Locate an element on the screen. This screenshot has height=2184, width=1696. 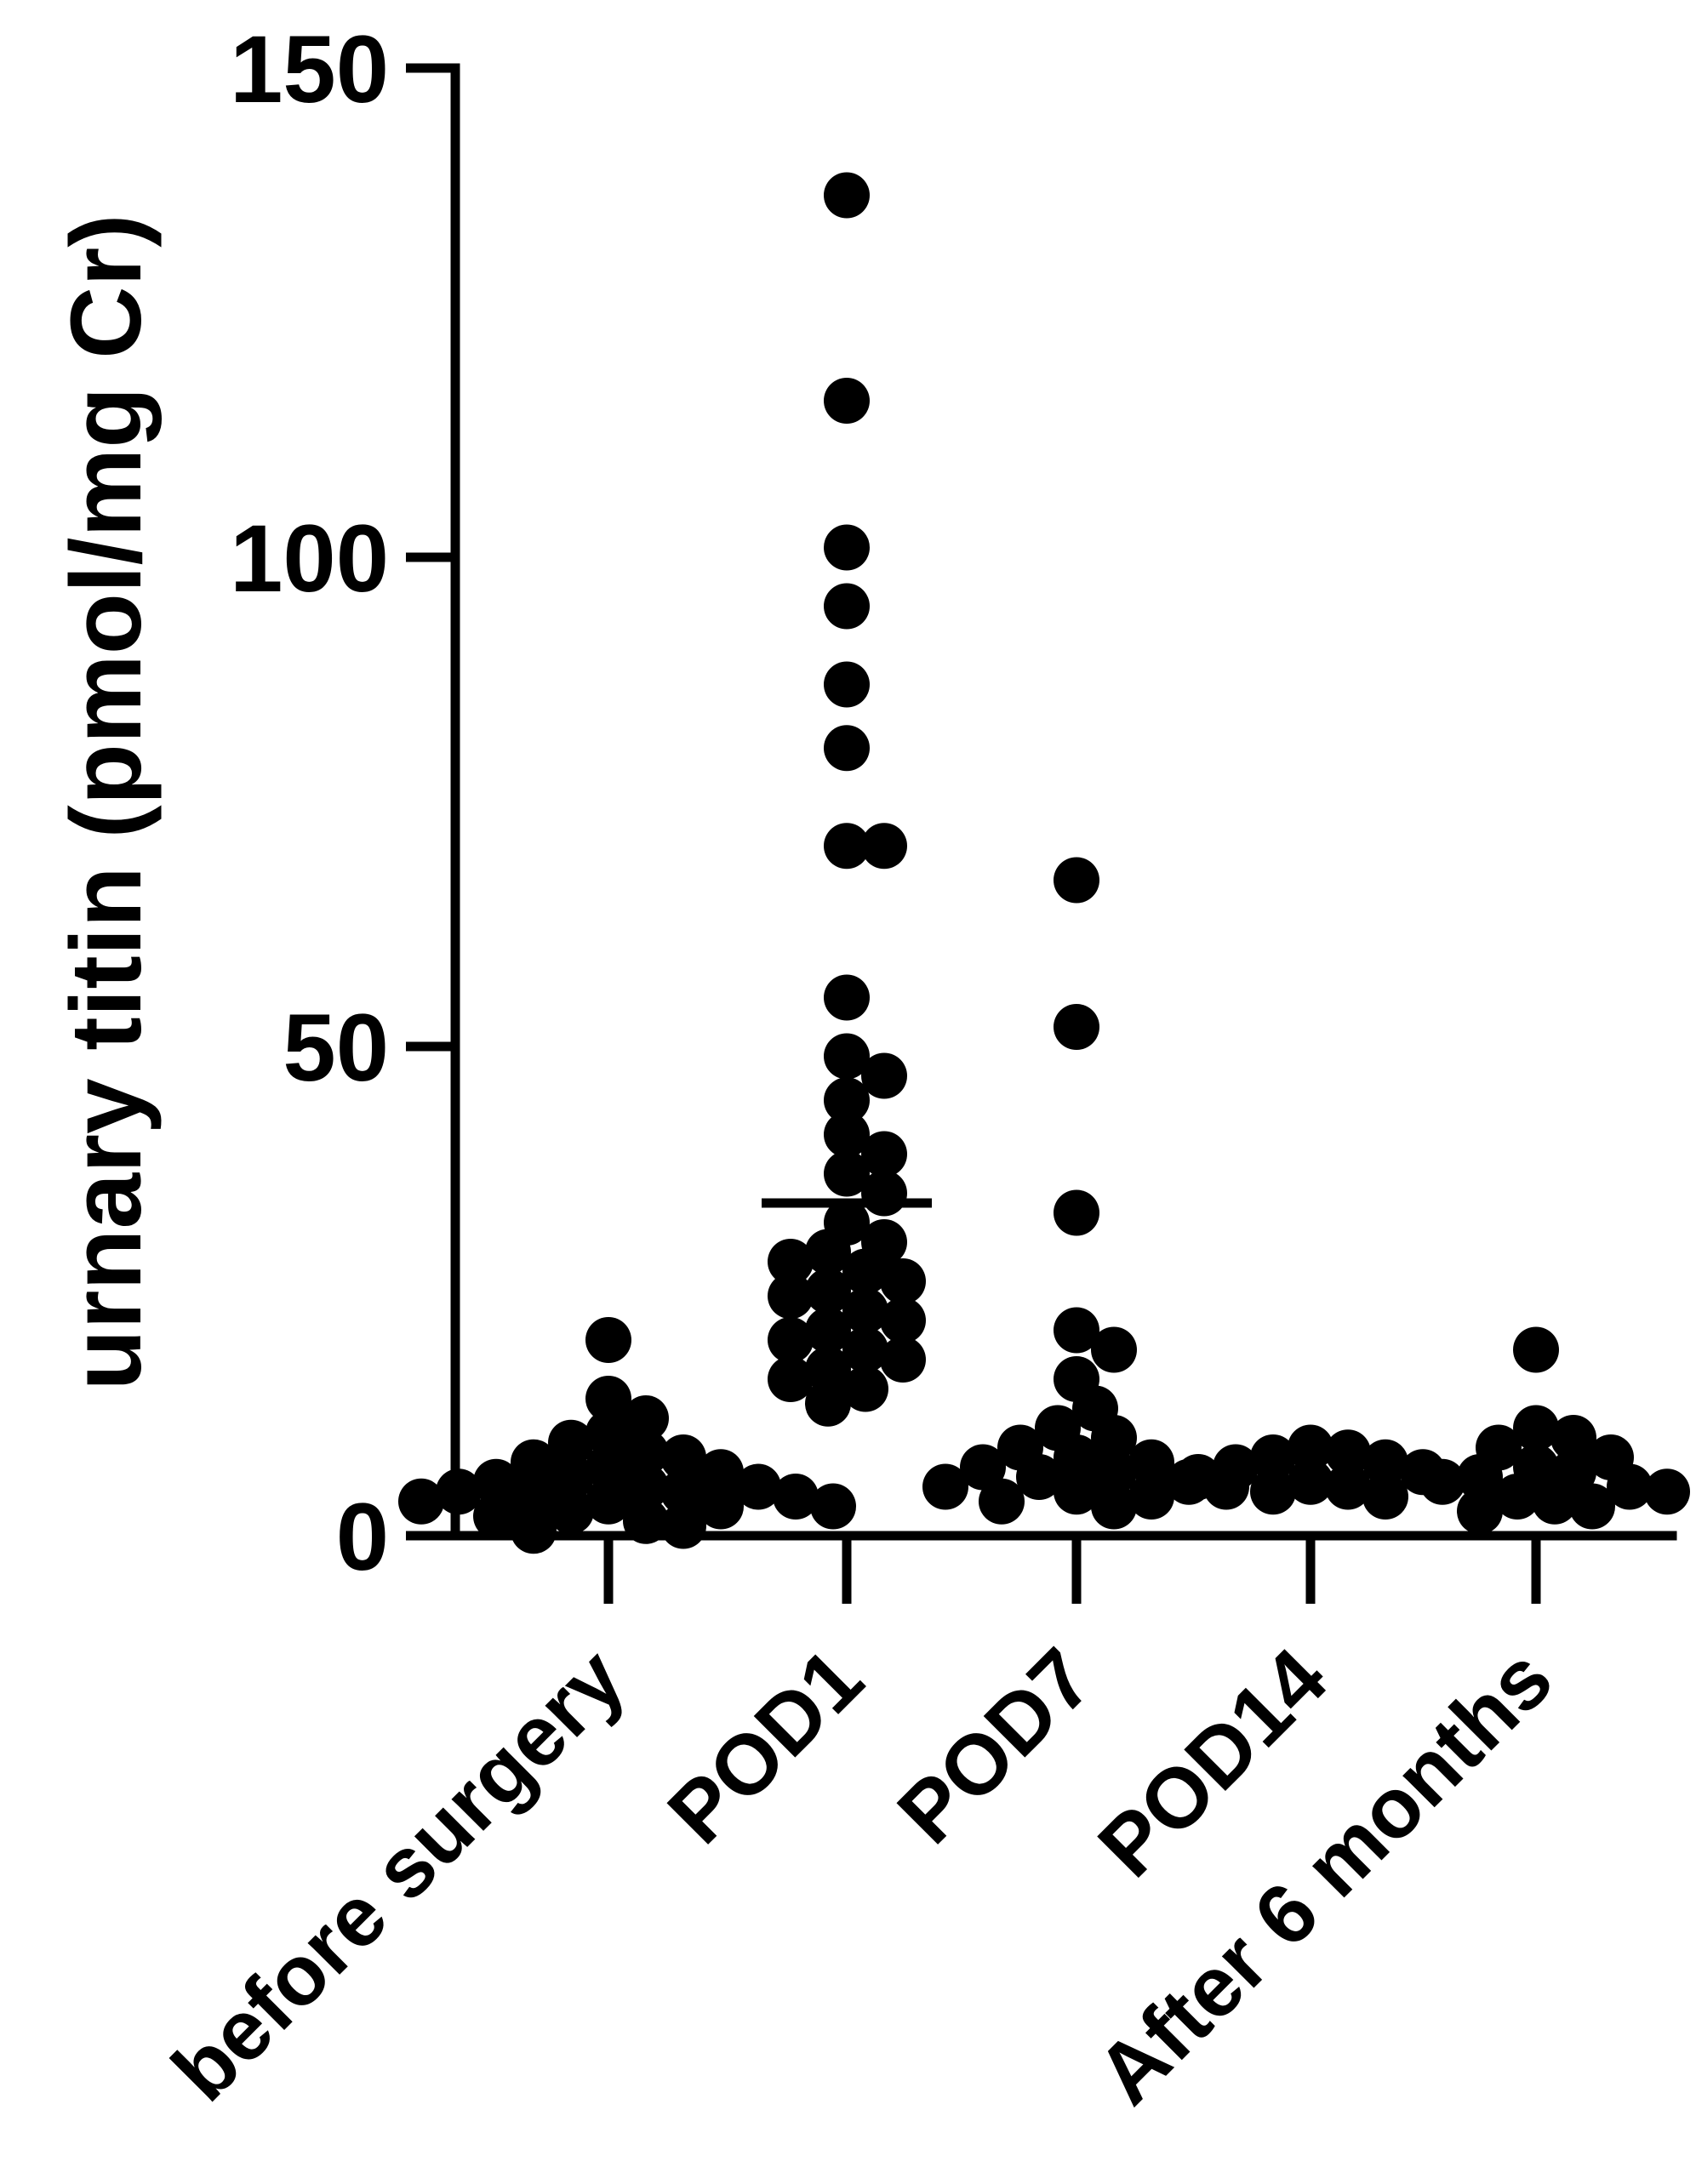
y-tick-label: 50 is located at coordinates (336, 1048).